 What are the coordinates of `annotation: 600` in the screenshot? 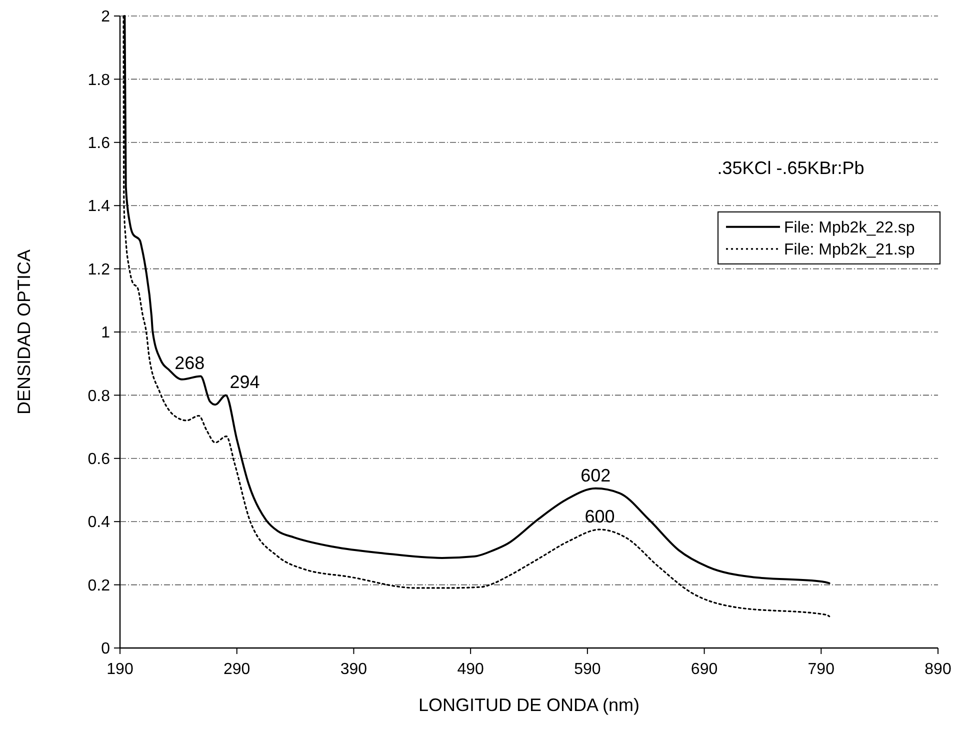 It's located at (599, 516).